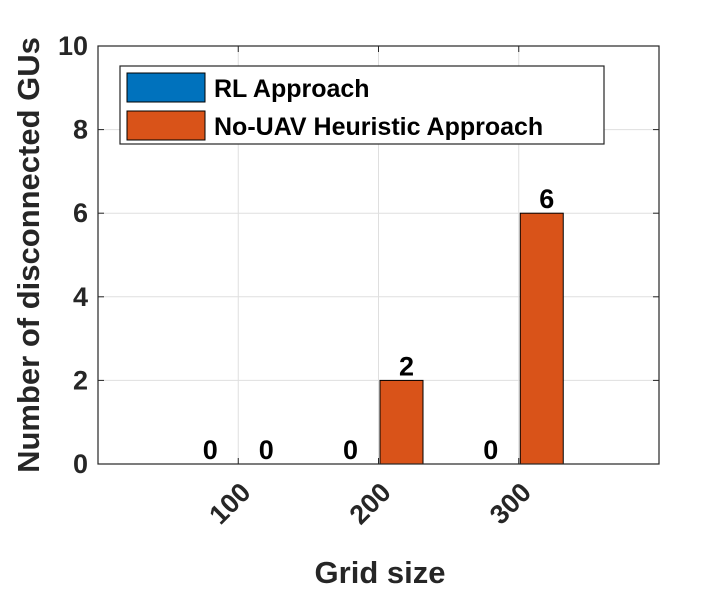  What do you see at coordinates (362, 105) in the screenshot?
I see `legend: RL Approach No-UAV Heuristic Approach` at bounding box center [362, 105].